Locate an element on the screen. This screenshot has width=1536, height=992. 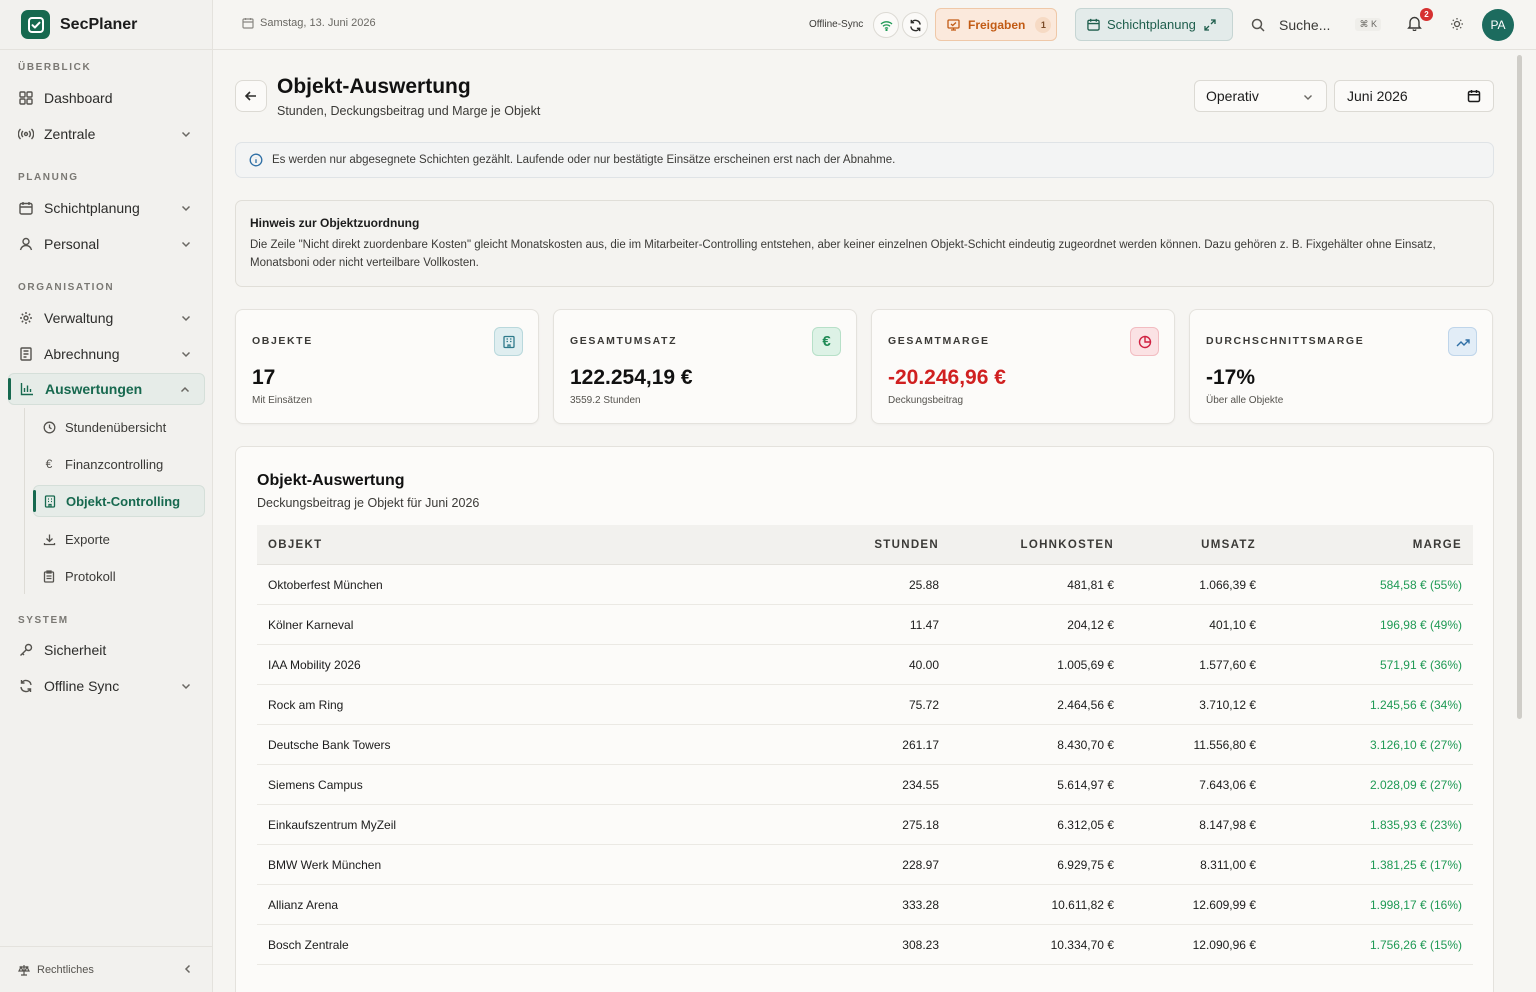
sidebar-item-schichtplanung: Schichtplanung is located at coordinates (106, 208).